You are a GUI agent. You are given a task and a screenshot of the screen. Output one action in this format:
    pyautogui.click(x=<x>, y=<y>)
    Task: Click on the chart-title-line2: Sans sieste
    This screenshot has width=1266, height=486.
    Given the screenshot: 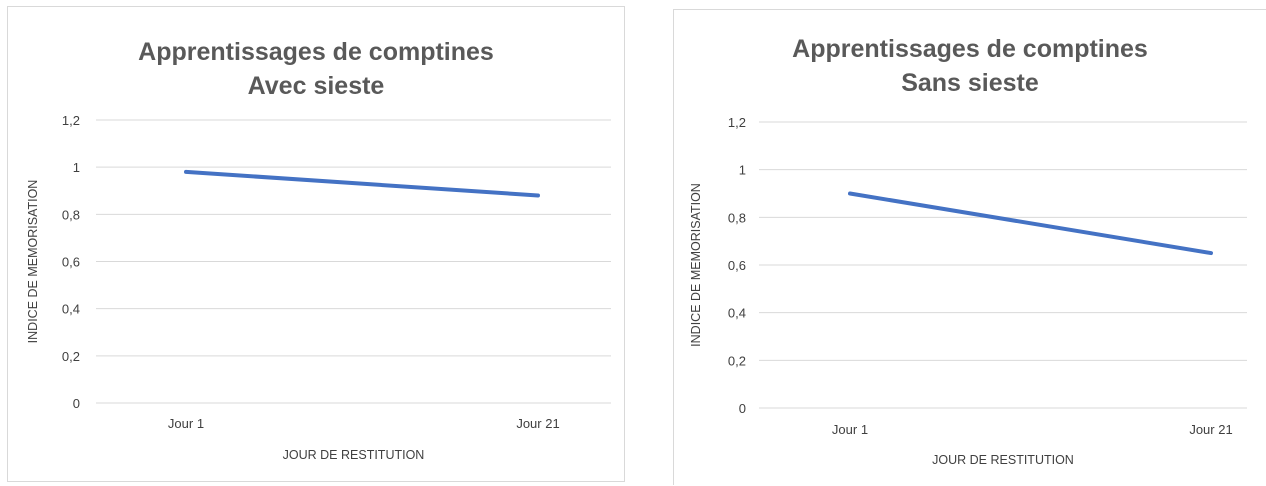 What is the action you would take?
    pyautogui.click(x=970, y=83)
    